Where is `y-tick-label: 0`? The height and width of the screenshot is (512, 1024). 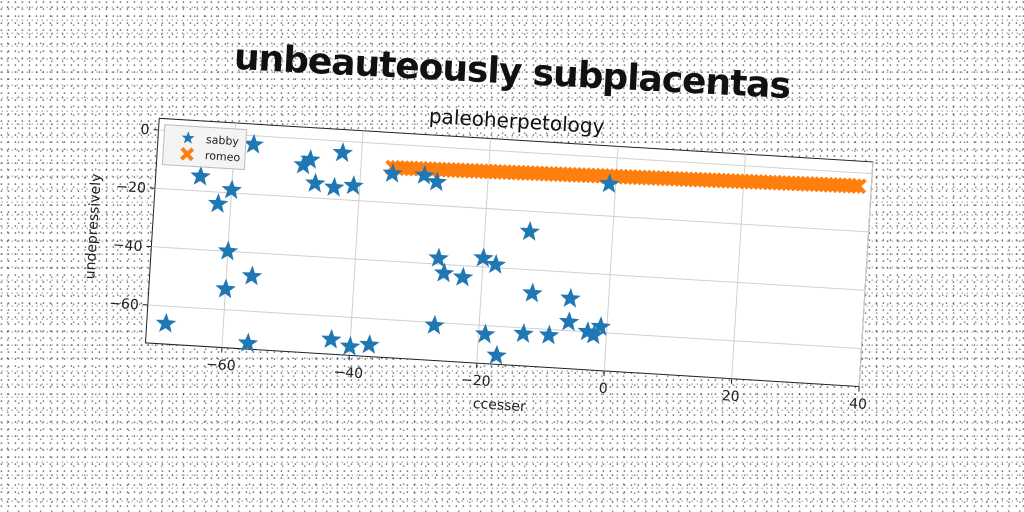
y-tick-label: 0 is located at coordinates (145, 130).